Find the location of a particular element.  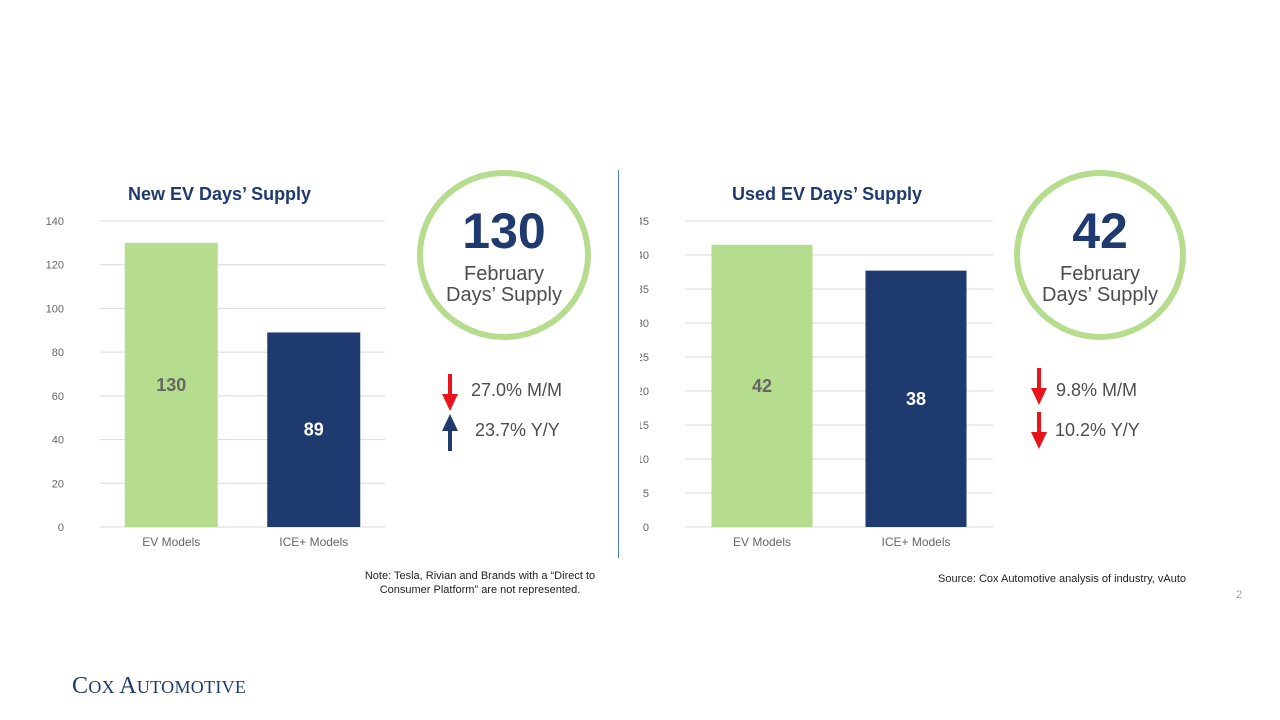

data-label: 42 is located at coordinates (762, 386).